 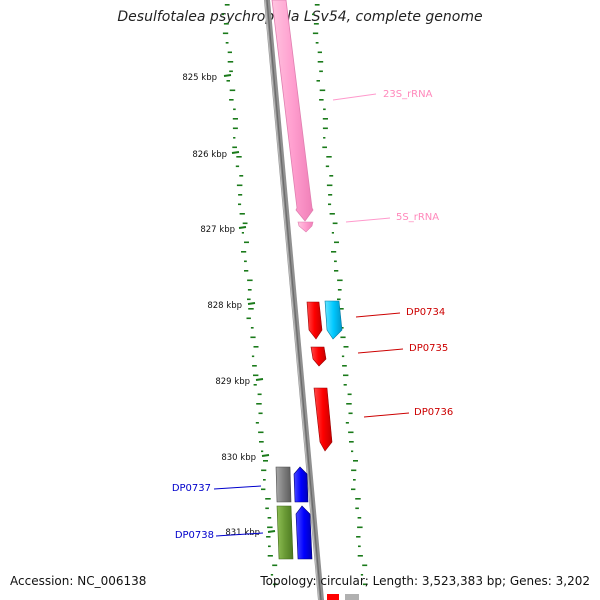 I want to click on tick-label: 828 kbp, so click(x=224, y=306).